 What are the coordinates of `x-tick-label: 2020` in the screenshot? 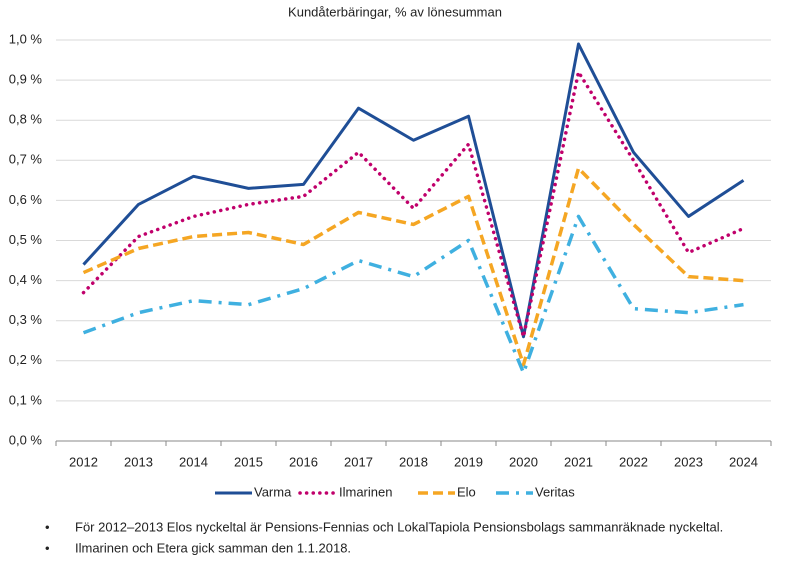 It's located at (523, 461).